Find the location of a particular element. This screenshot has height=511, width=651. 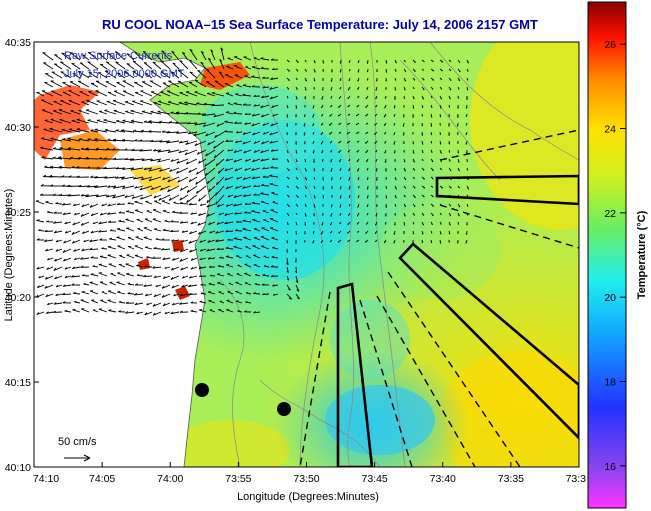

colorbar-tick-label: 16 is located at coordinates (610, 467).